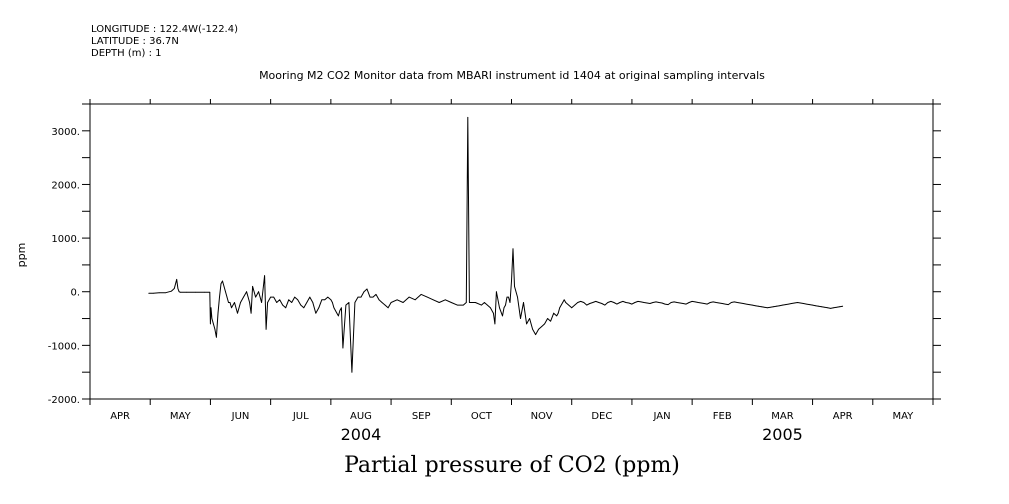  I want to click on x-tick-label: NOV, so click(542, 416).